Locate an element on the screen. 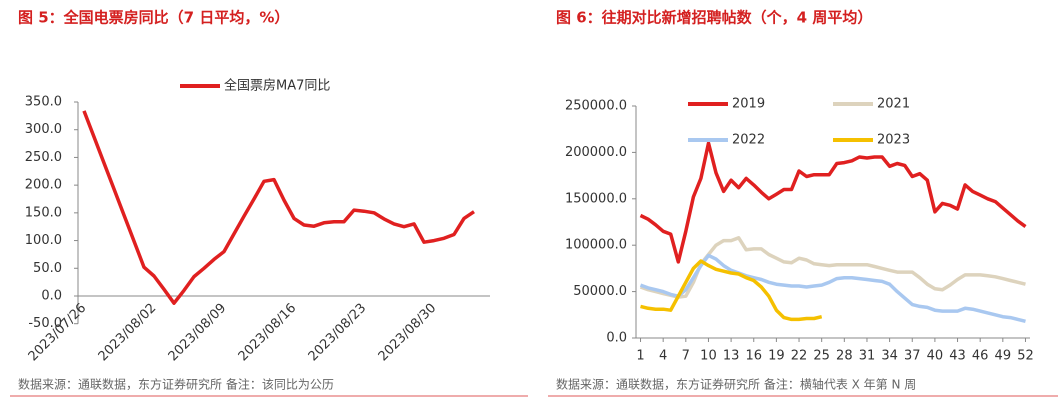 Image resolution: width=1061 pixels, height=401 pixels. legend-label: 2021 is located at coordinates (893, 104).